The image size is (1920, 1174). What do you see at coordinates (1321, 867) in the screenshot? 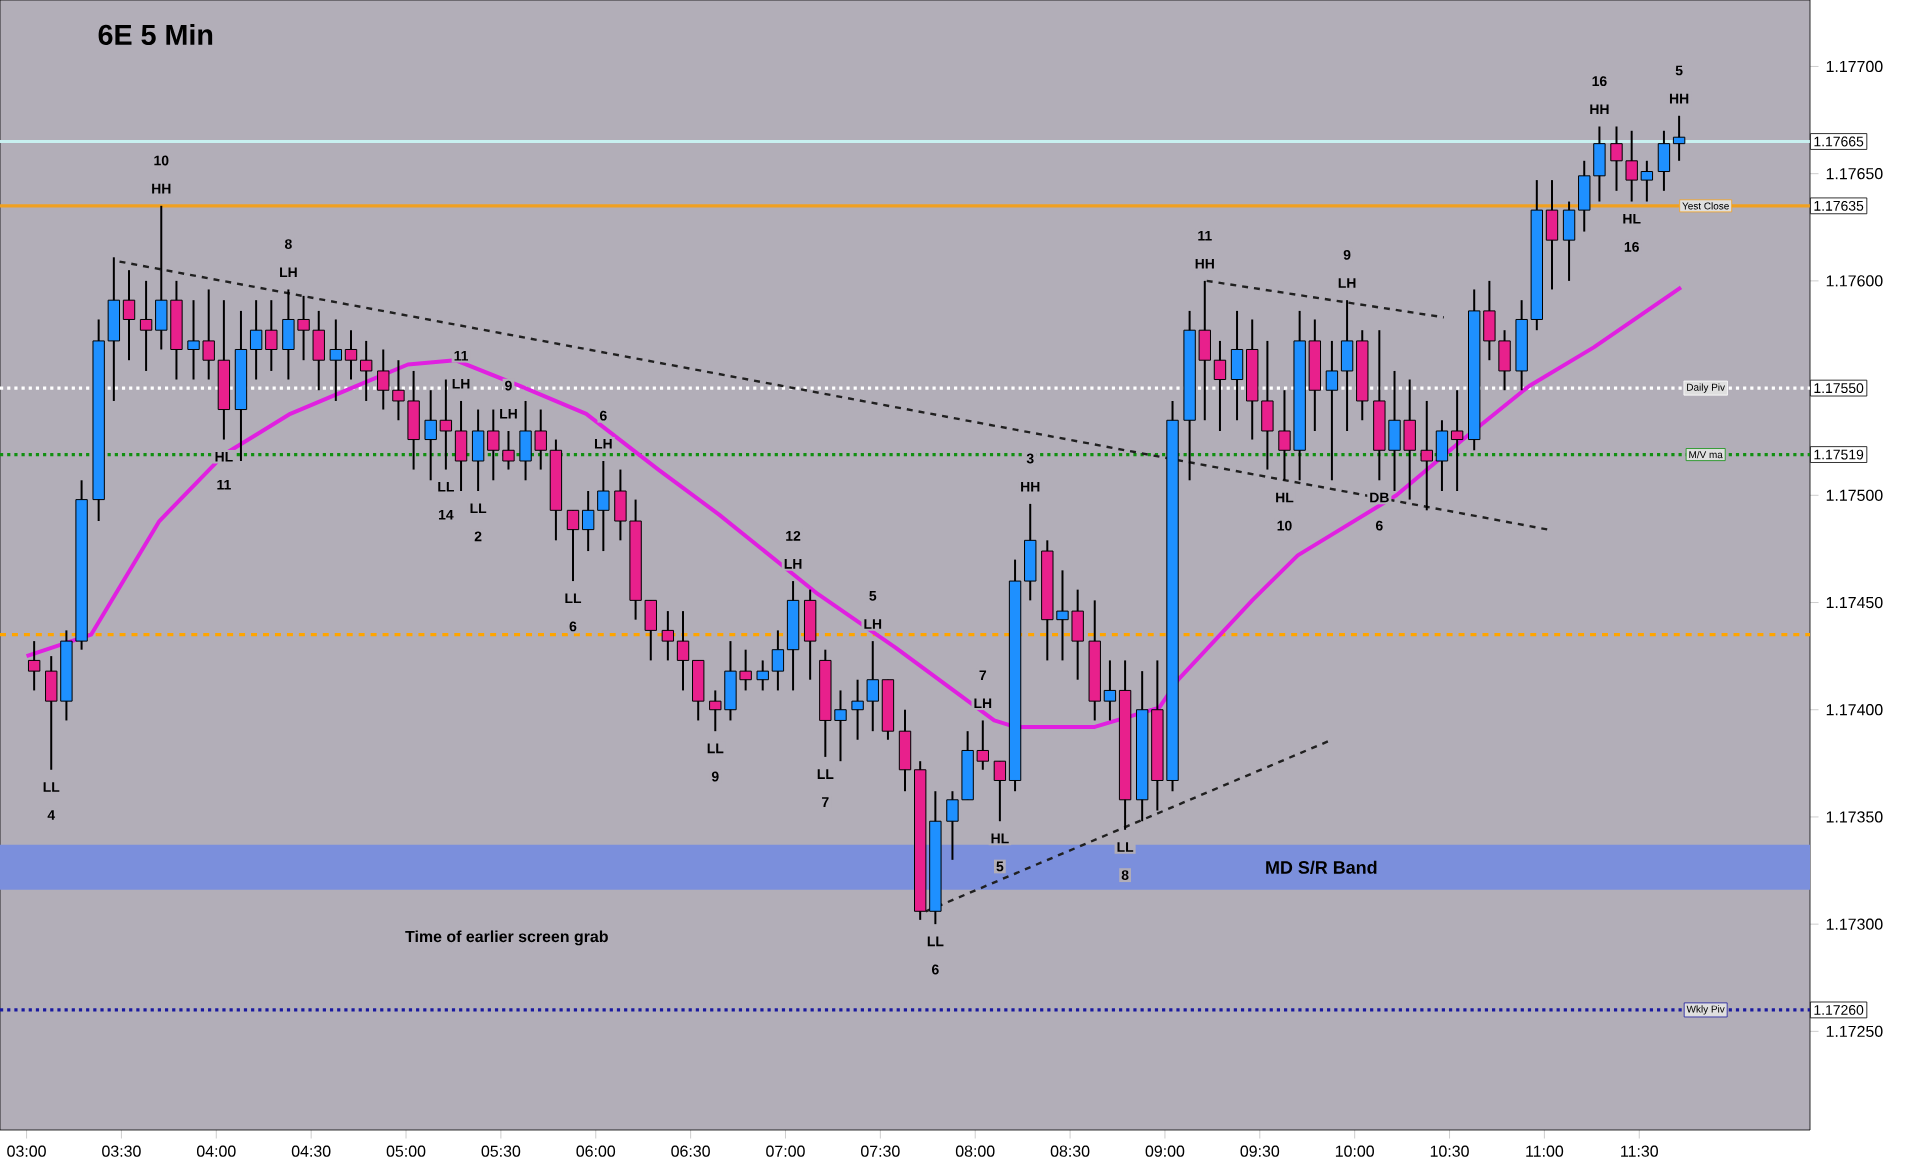
I see `band-label: MD S/R Band` at bounding box center [1321, 867].